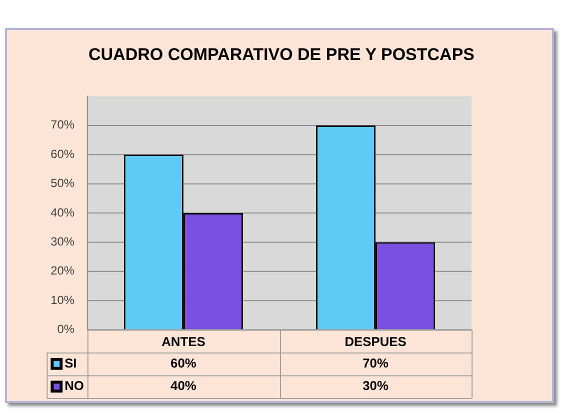 The height and width of the screenshot is (413, 563). I want to click on legend-label: SI, so click(70, 362).